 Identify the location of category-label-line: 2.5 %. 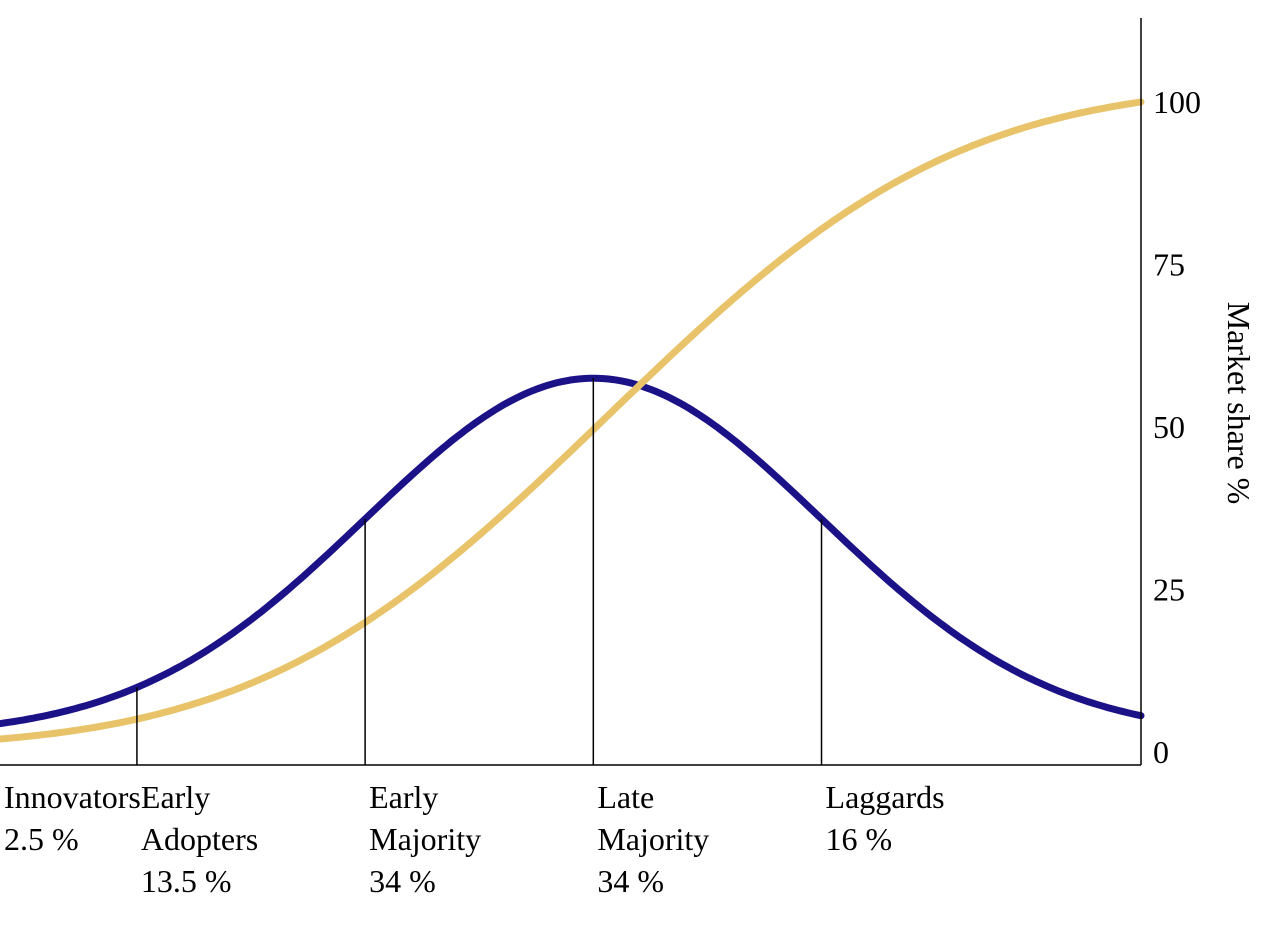
(41, 839).